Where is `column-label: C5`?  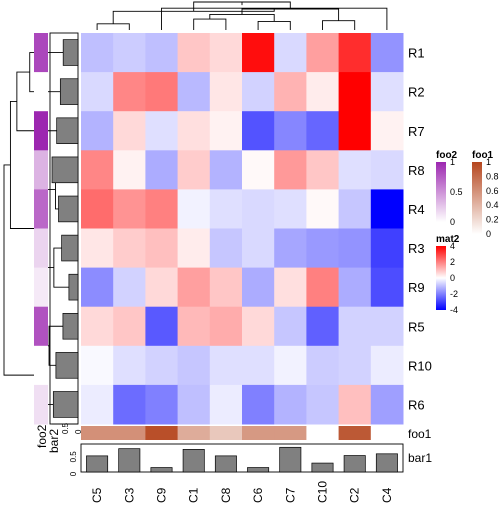 column-label: C5 is located at coordinates (97, 495).